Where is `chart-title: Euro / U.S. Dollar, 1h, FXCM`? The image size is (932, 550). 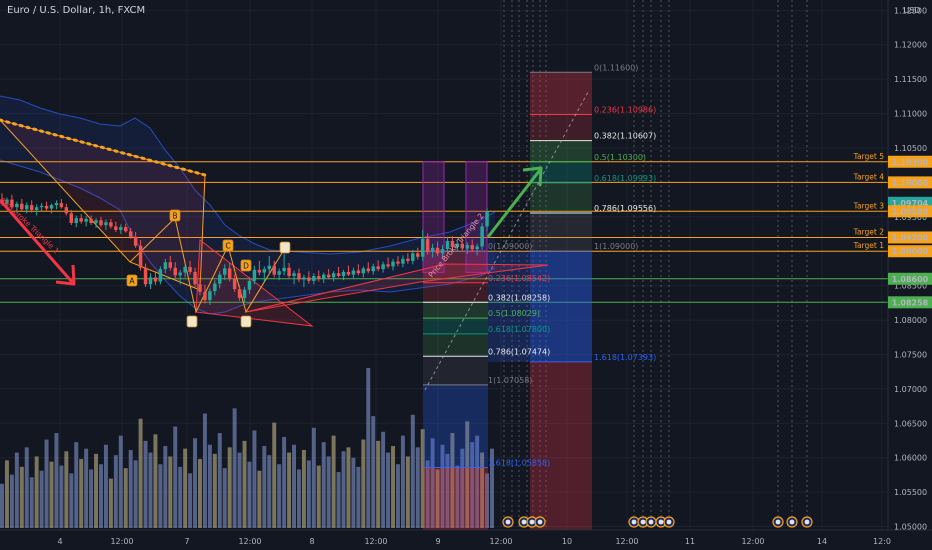
chart-title: Euro / U.S. Dollar, 1h, FXCM is located at coordinates (76, 10).